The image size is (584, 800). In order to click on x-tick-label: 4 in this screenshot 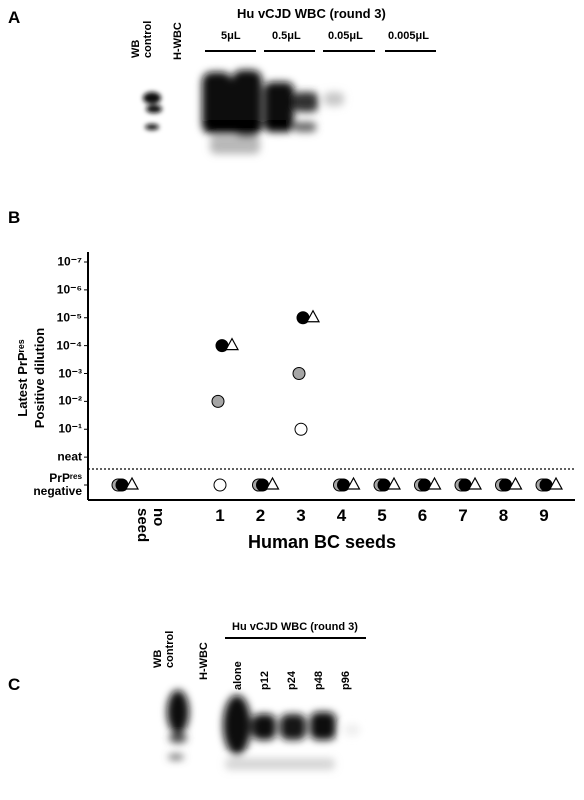, I will do `click(341, 515)`.